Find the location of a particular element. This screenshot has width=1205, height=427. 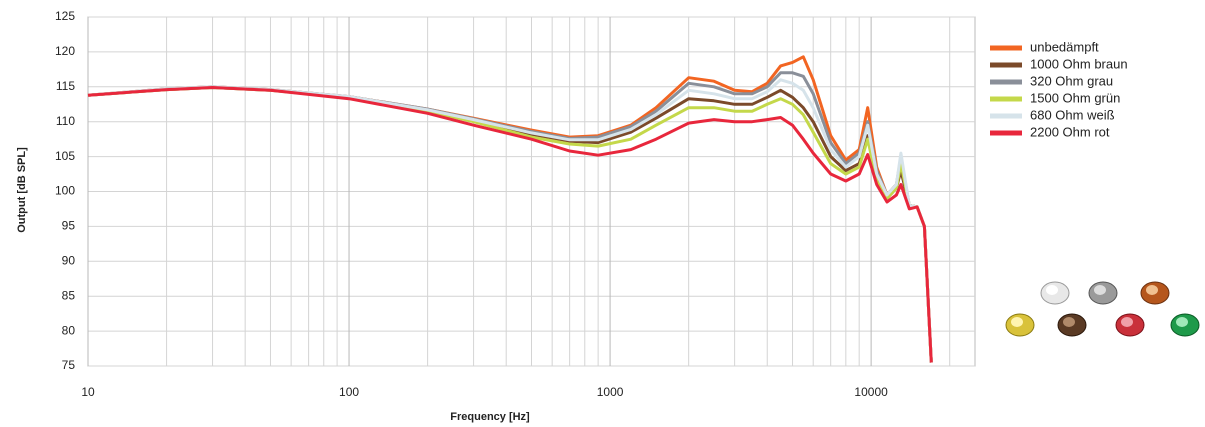

legend-label: 680 Ohm weiß is located at coordinates (1072, 114).